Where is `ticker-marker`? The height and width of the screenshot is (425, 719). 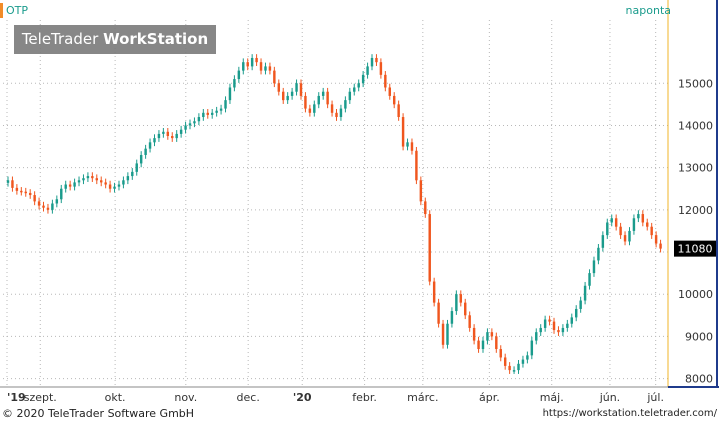
ticker-marker is located at coordinates (1, 10).